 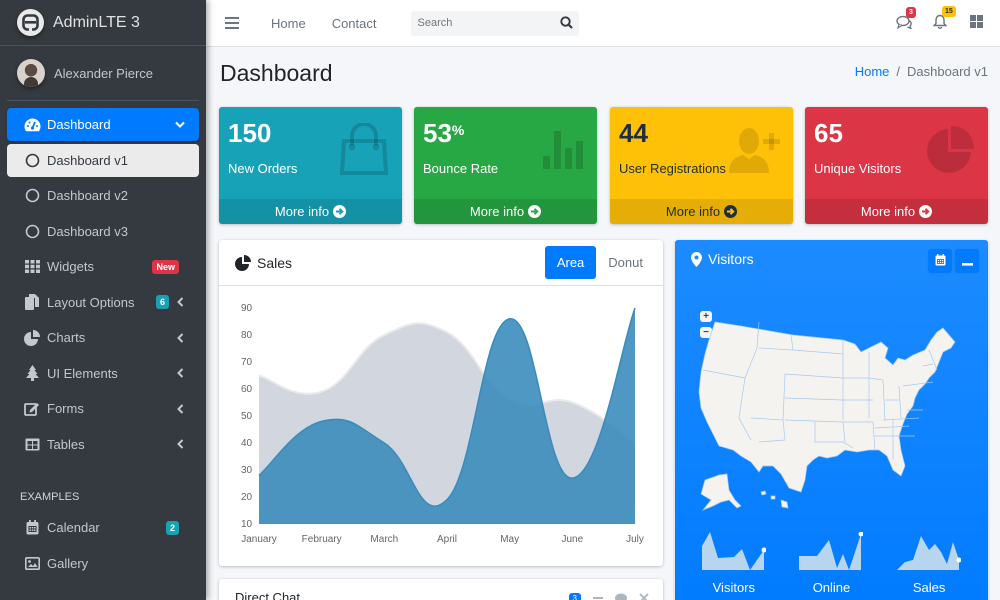 I want to click on sparkline-label-sales: Sales, so click(x=929, y=587).